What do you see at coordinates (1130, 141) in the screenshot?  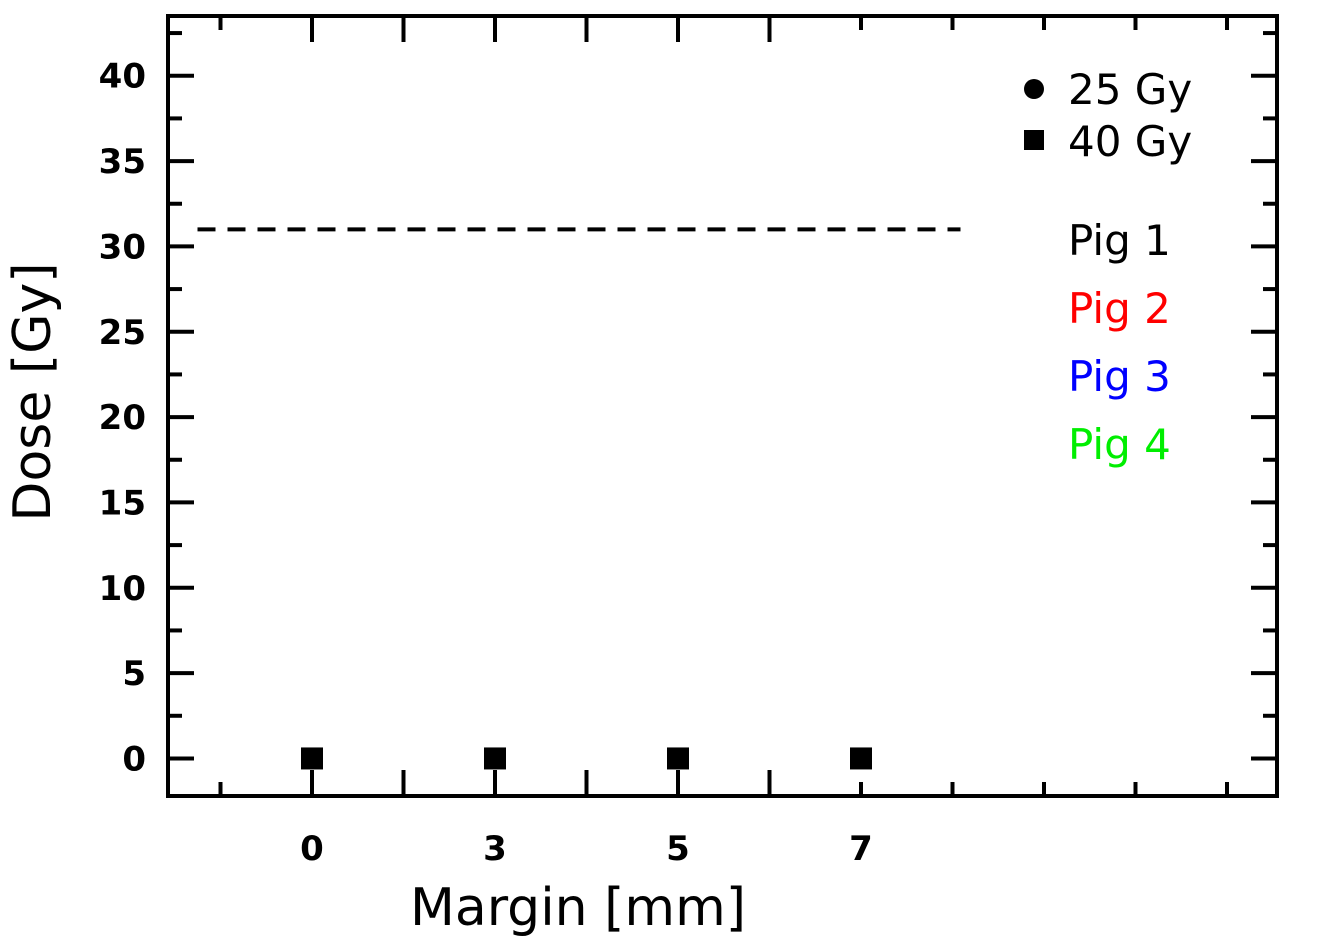 I see `legend-label-40gy: 40 Gy` at bounding box center [1130, 141].